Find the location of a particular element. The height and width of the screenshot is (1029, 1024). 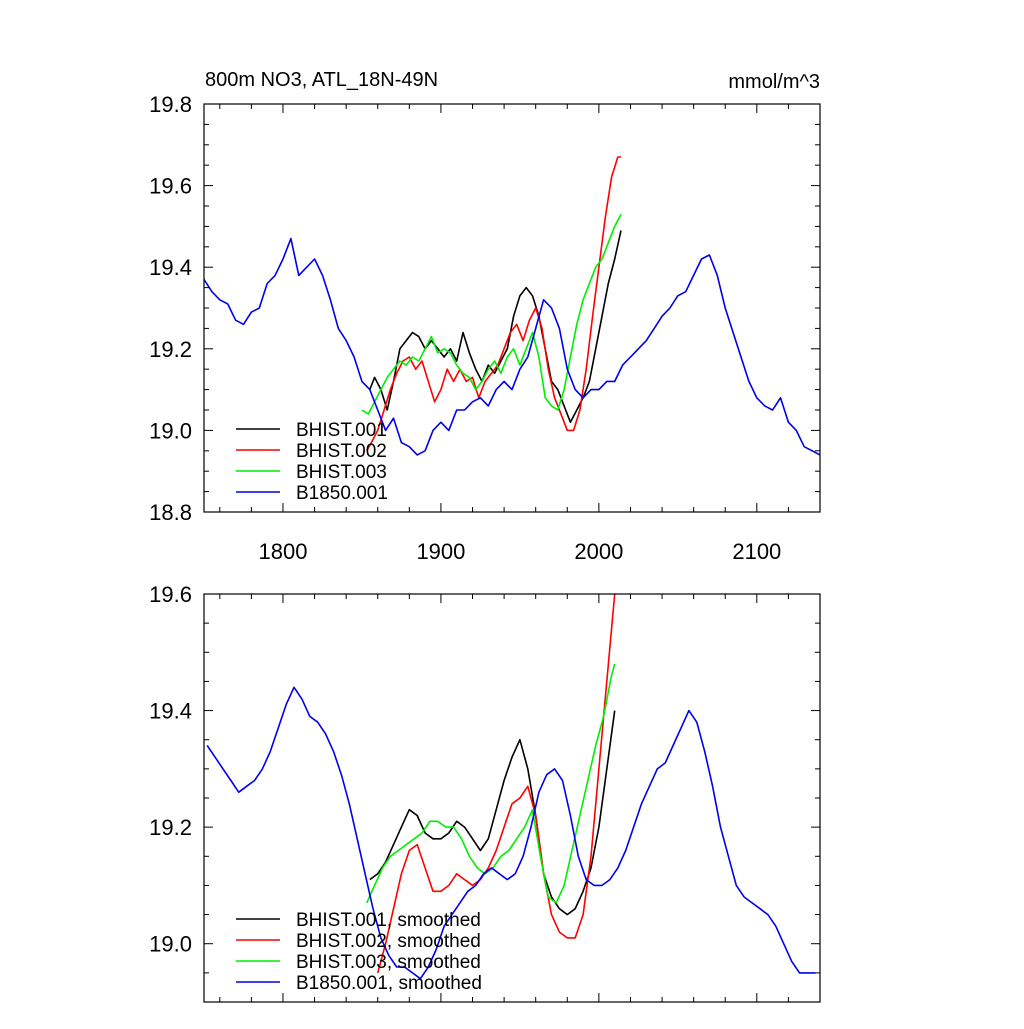

legend-label-2: BHIST.002, smoothed is located at coordinates (388, 941).